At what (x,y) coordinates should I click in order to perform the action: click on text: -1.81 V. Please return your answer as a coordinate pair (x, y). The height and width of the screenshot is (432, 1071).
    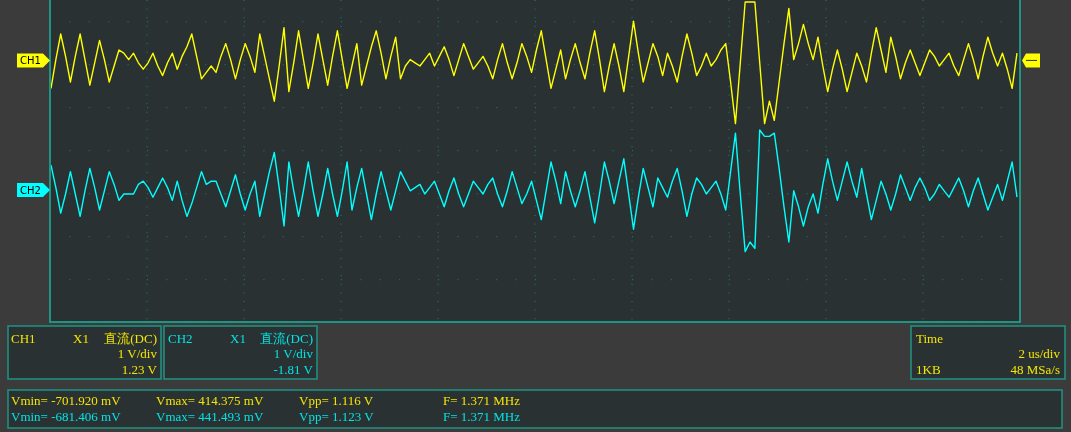
    Looking at the image, I should click on (293, 369).